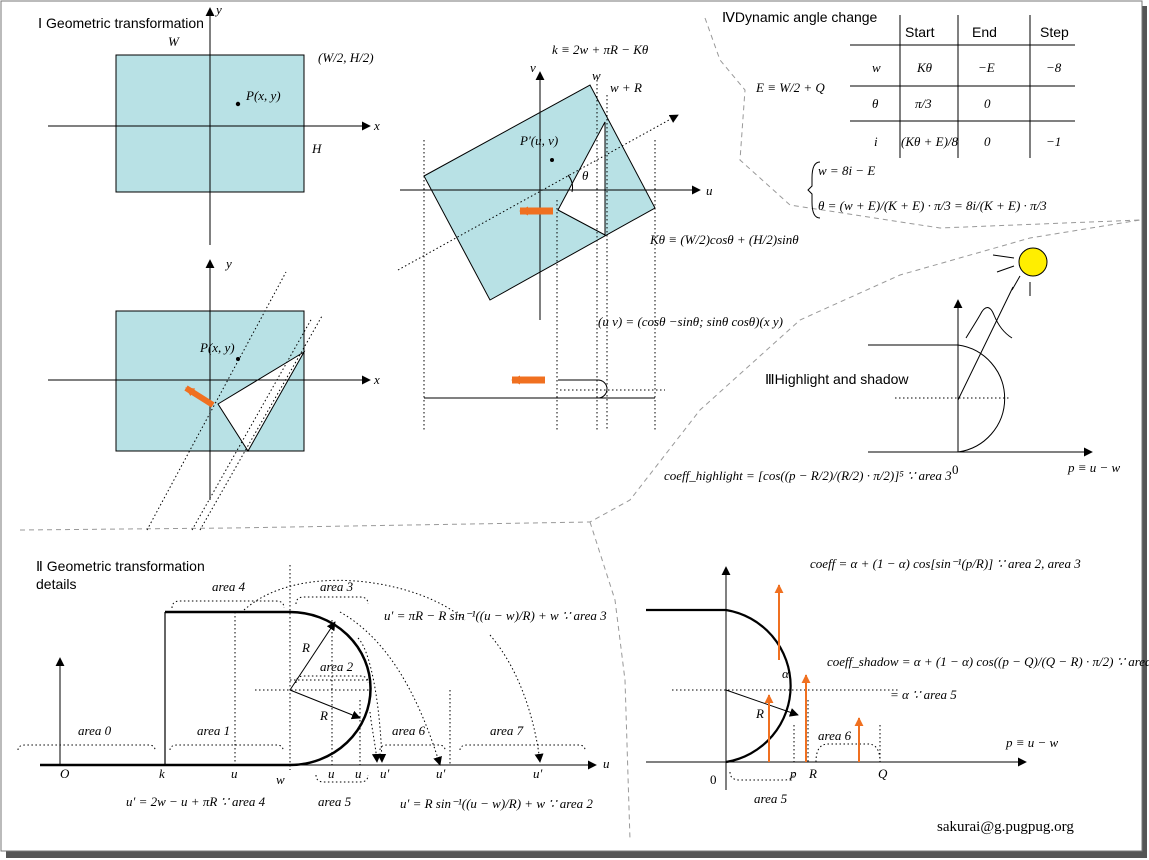  Describe the element at coordinates (305, 647) in the screenshot. I see `radius-label: R` at that location.